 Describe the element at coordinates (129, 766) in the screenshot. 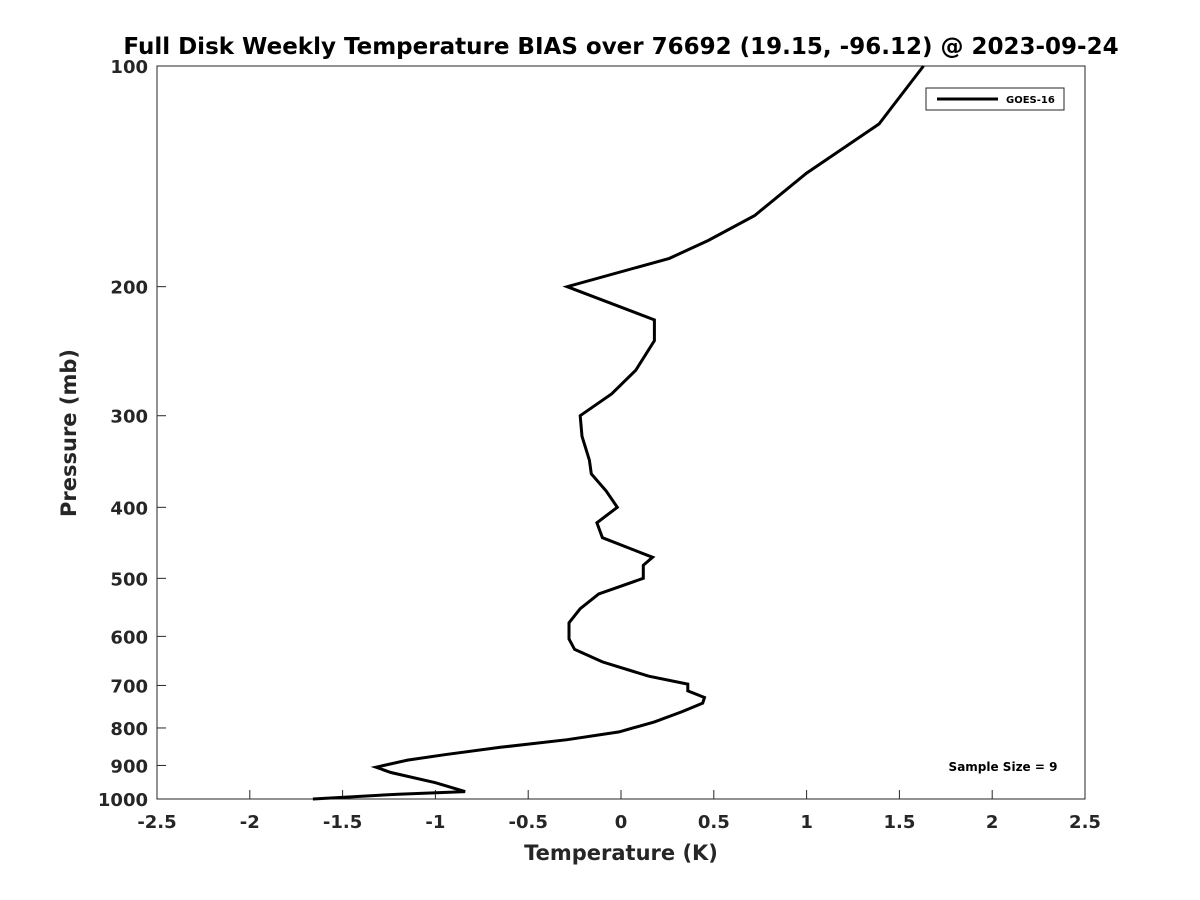

I see `y-tick-label: 900` at that location.